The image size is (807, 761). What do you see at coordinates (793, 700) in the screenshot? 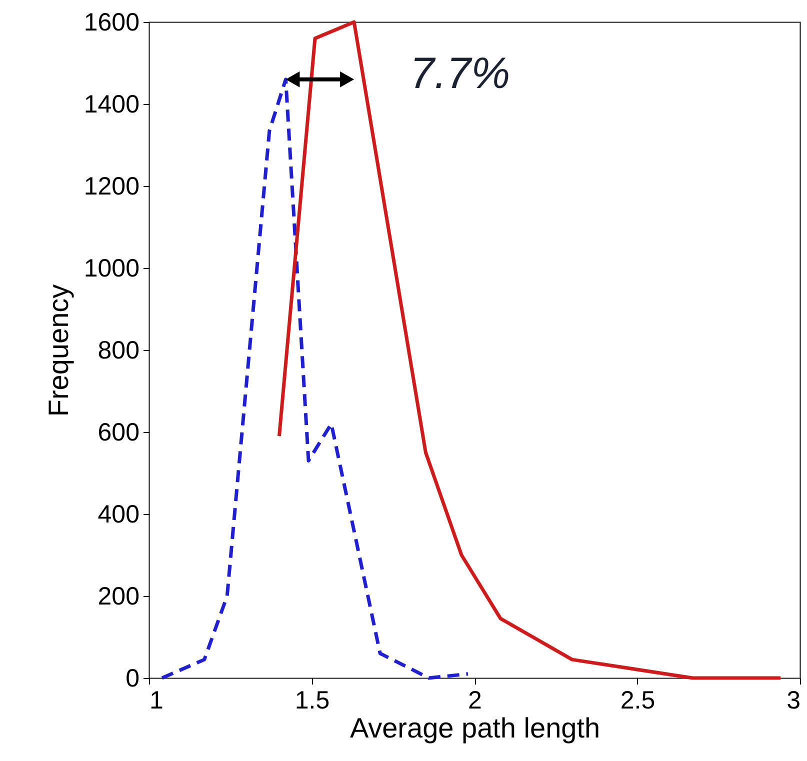
I see `x-tick-label: 3` at bounding box center [793, 700].